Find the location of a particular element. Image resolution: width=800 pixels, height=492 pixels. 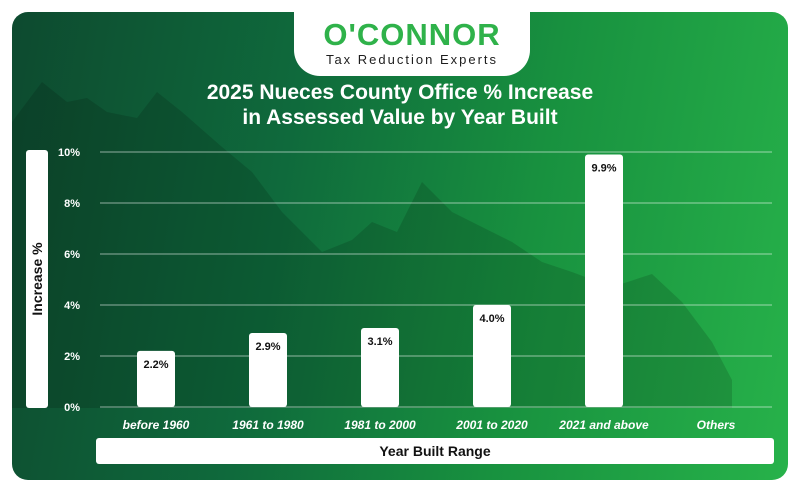

y-tick-label: 4% is located at coordinates (72, 306).